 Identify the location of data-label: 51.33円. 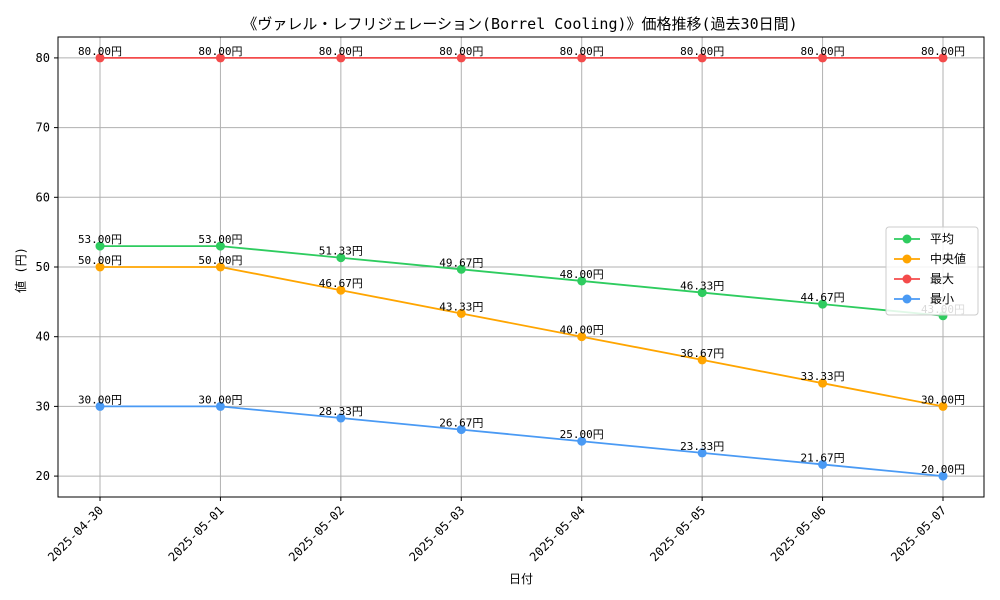
(341, 251).